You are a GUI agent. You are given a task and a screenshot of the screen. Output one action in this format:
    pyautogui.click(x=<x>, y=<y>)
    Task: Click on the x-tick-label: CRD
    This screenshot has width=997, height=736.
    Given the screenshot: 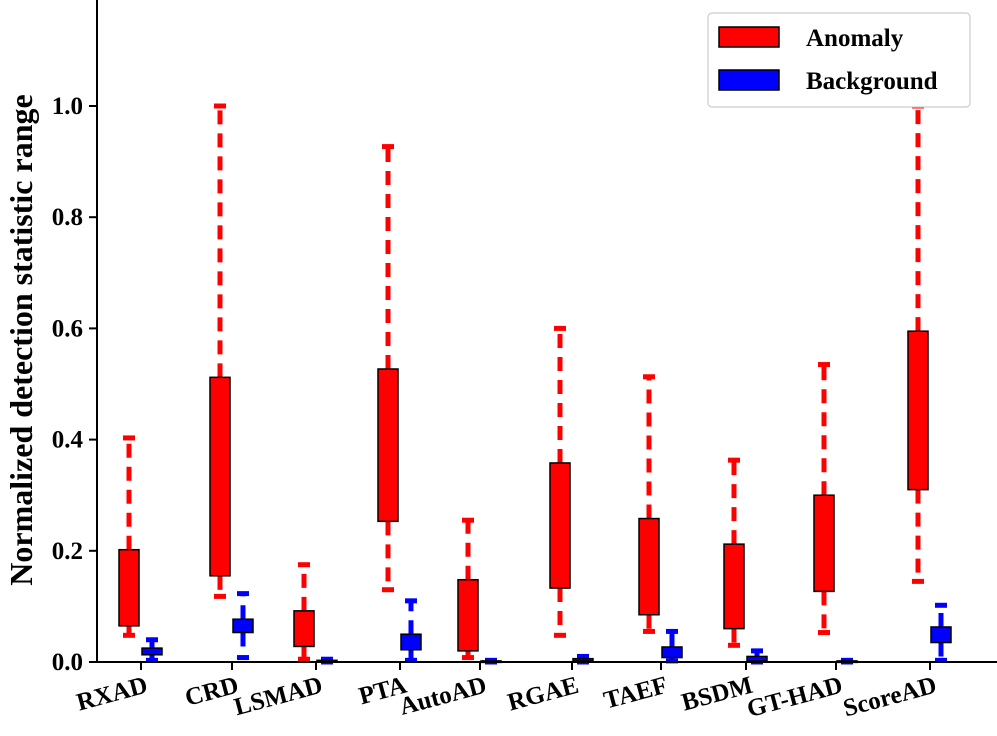 What is the action you would take?
    pyautogui.click(x=211, y=692)
    